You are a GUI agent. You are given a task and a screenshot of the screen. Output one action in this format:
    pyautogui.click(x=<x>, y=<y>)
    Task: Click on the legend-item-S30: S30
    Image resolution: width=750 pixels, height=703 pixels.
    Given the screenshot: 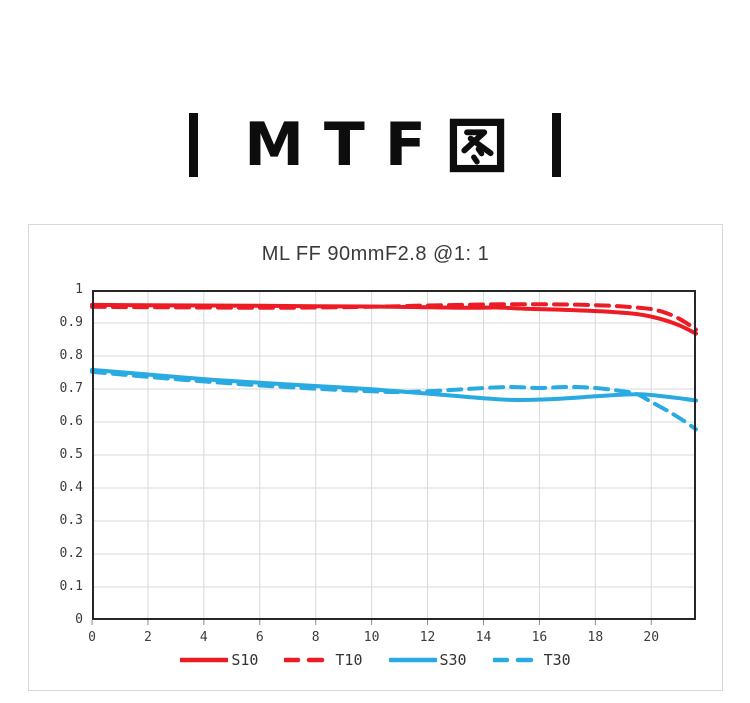 What is the action you would take?
    pyautogui.click(x=427, y=660)
    